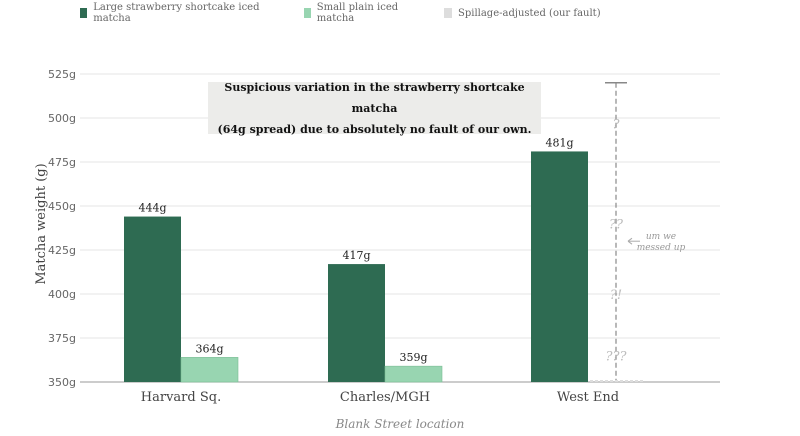 The height and width of the screenshot is (436, 800). What do you see at coordinates (559, 266) in the screenshot?
I see `bar-large-west-end` at bounding box center [559, 266].